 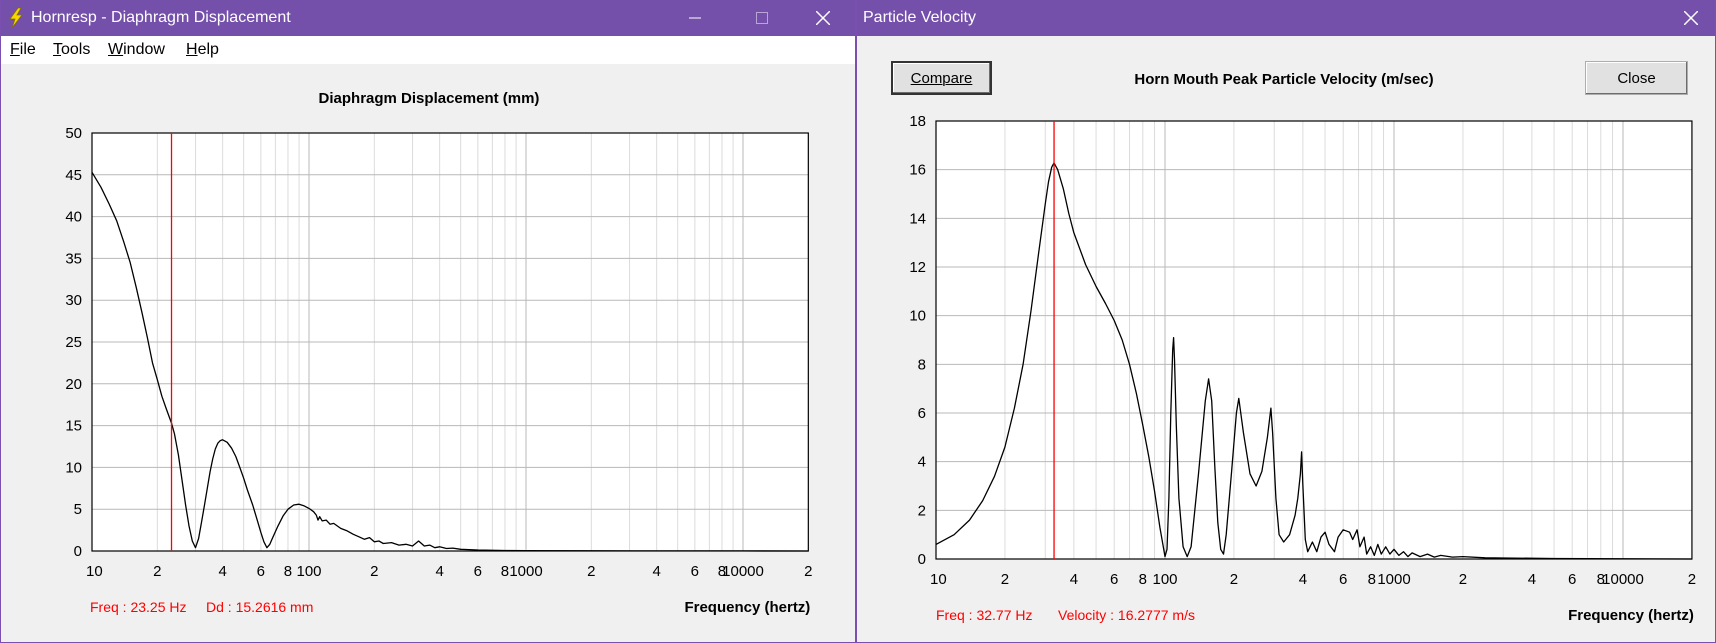 What do you see at coordinates (922, 413) in the screenshot?
I see `y-tick-label: 6` at bounding box center [922, 413].